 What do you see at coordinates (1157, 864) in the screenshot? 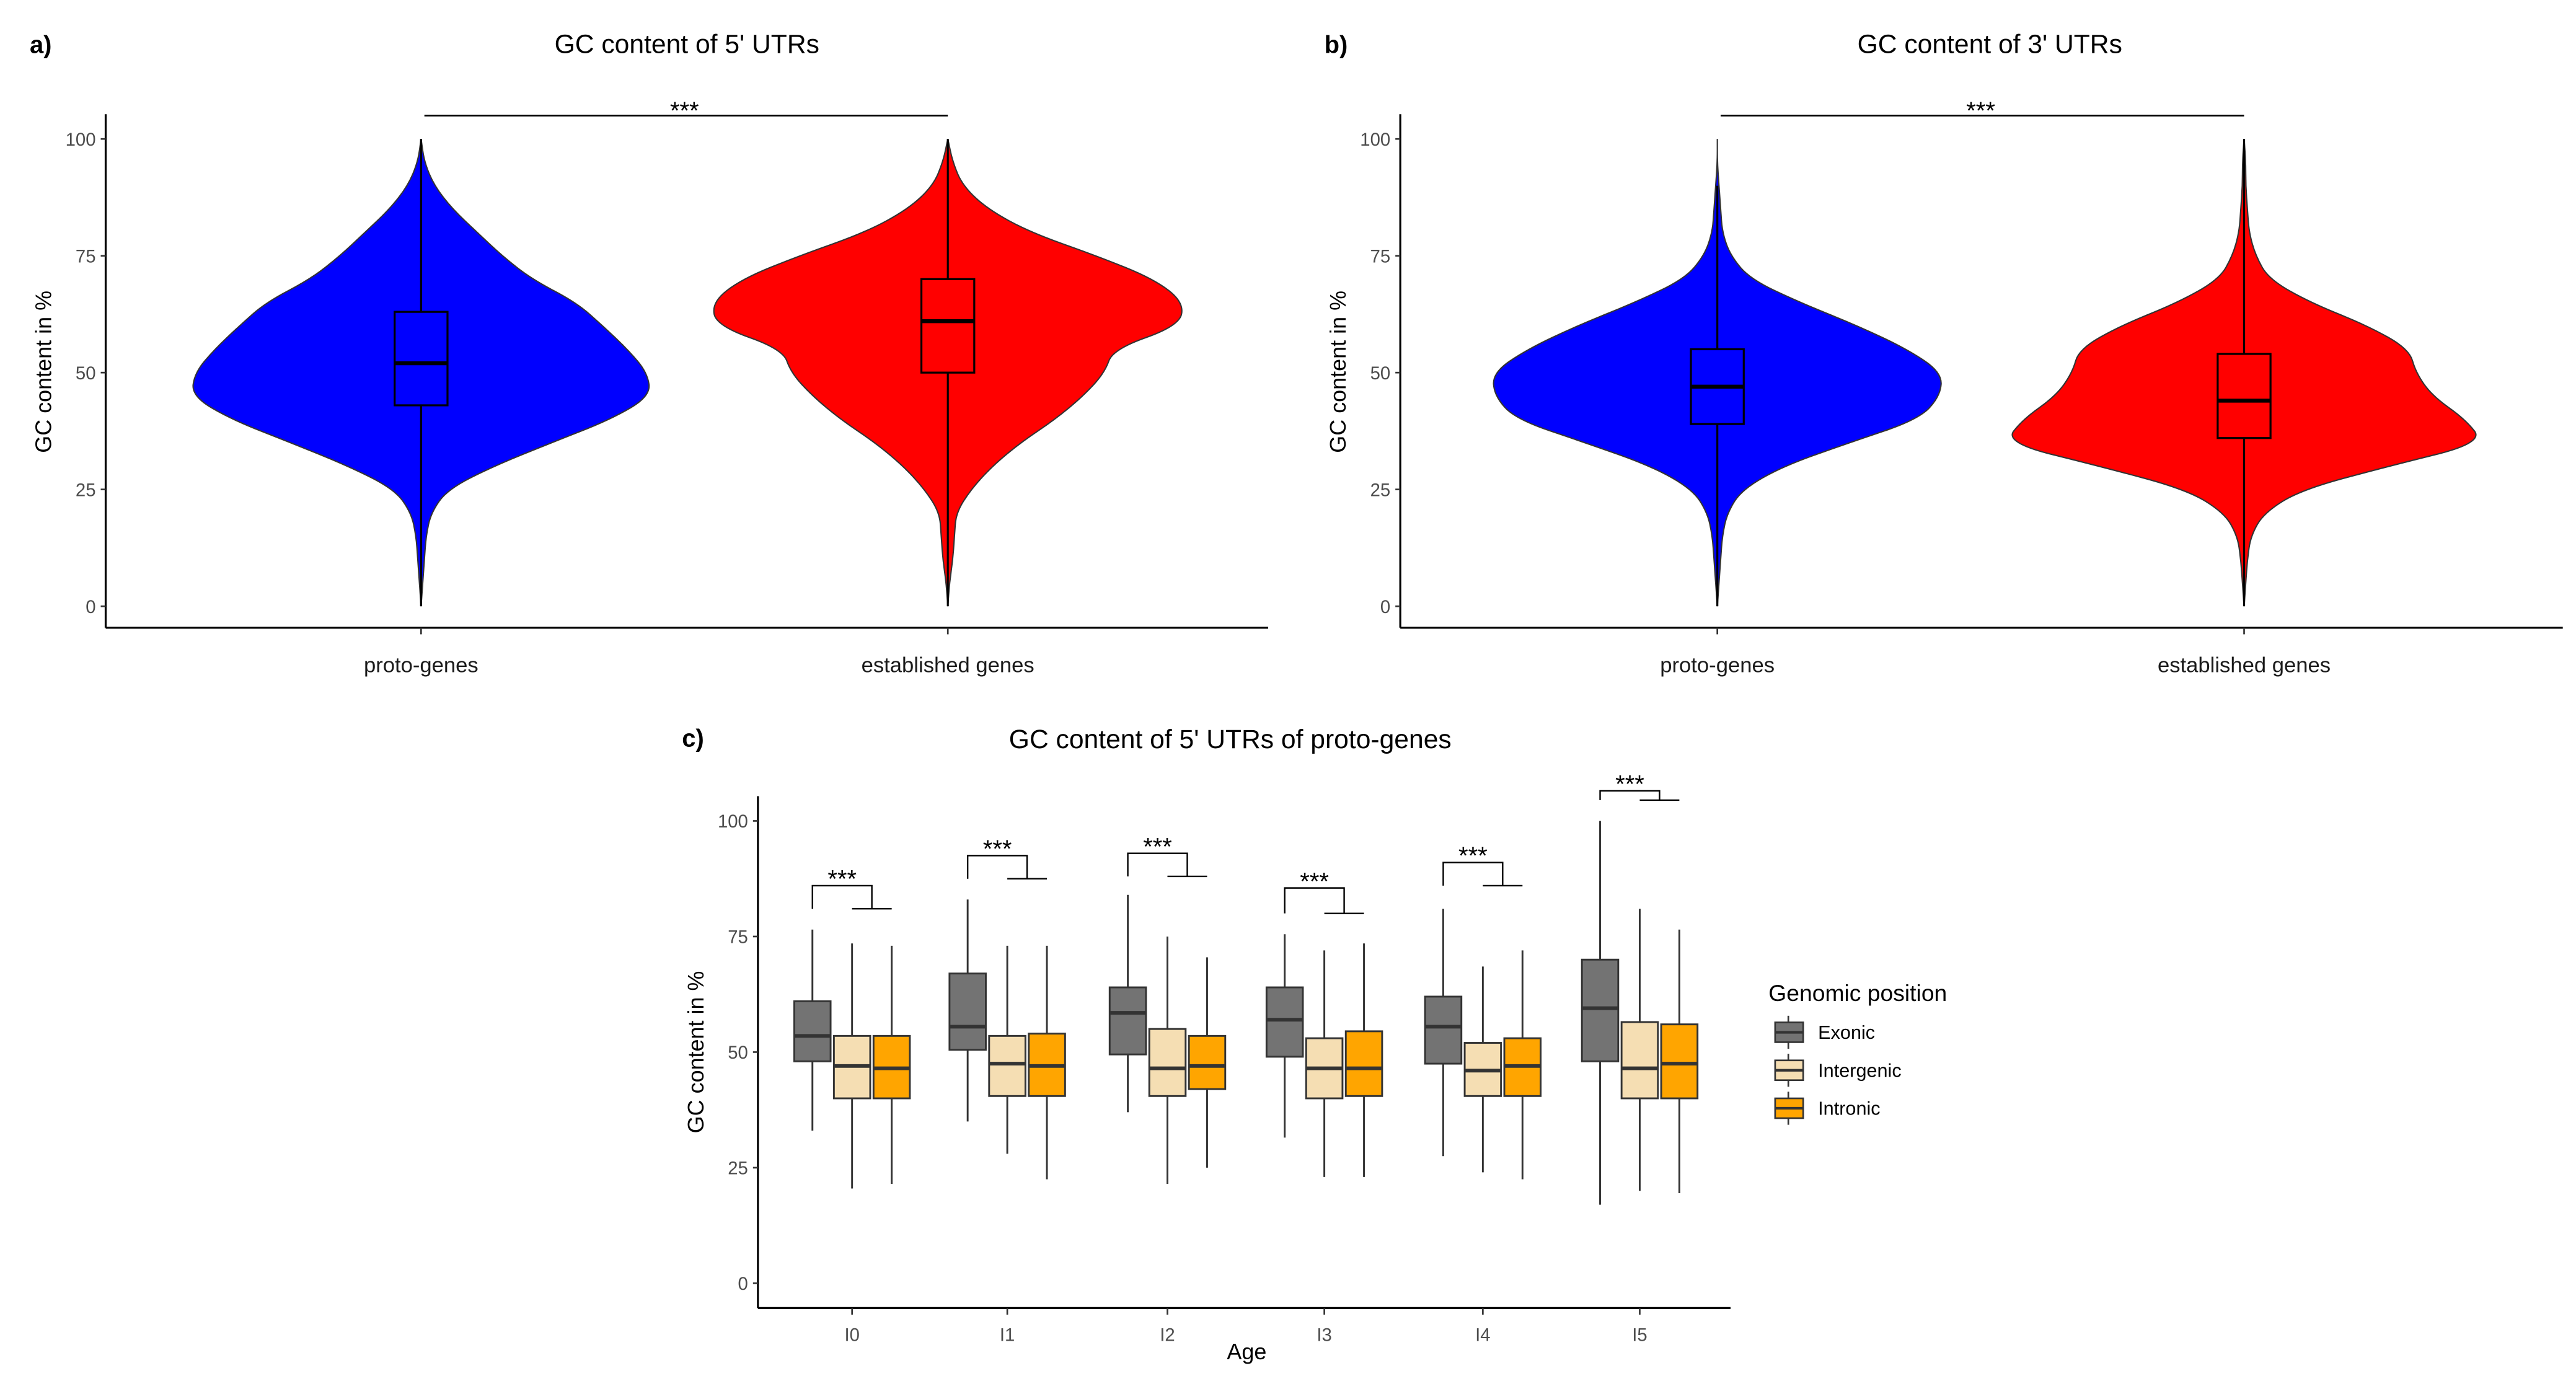
I see `panel-c-significance-I2-bracket` at bounding box center [1157, 864].